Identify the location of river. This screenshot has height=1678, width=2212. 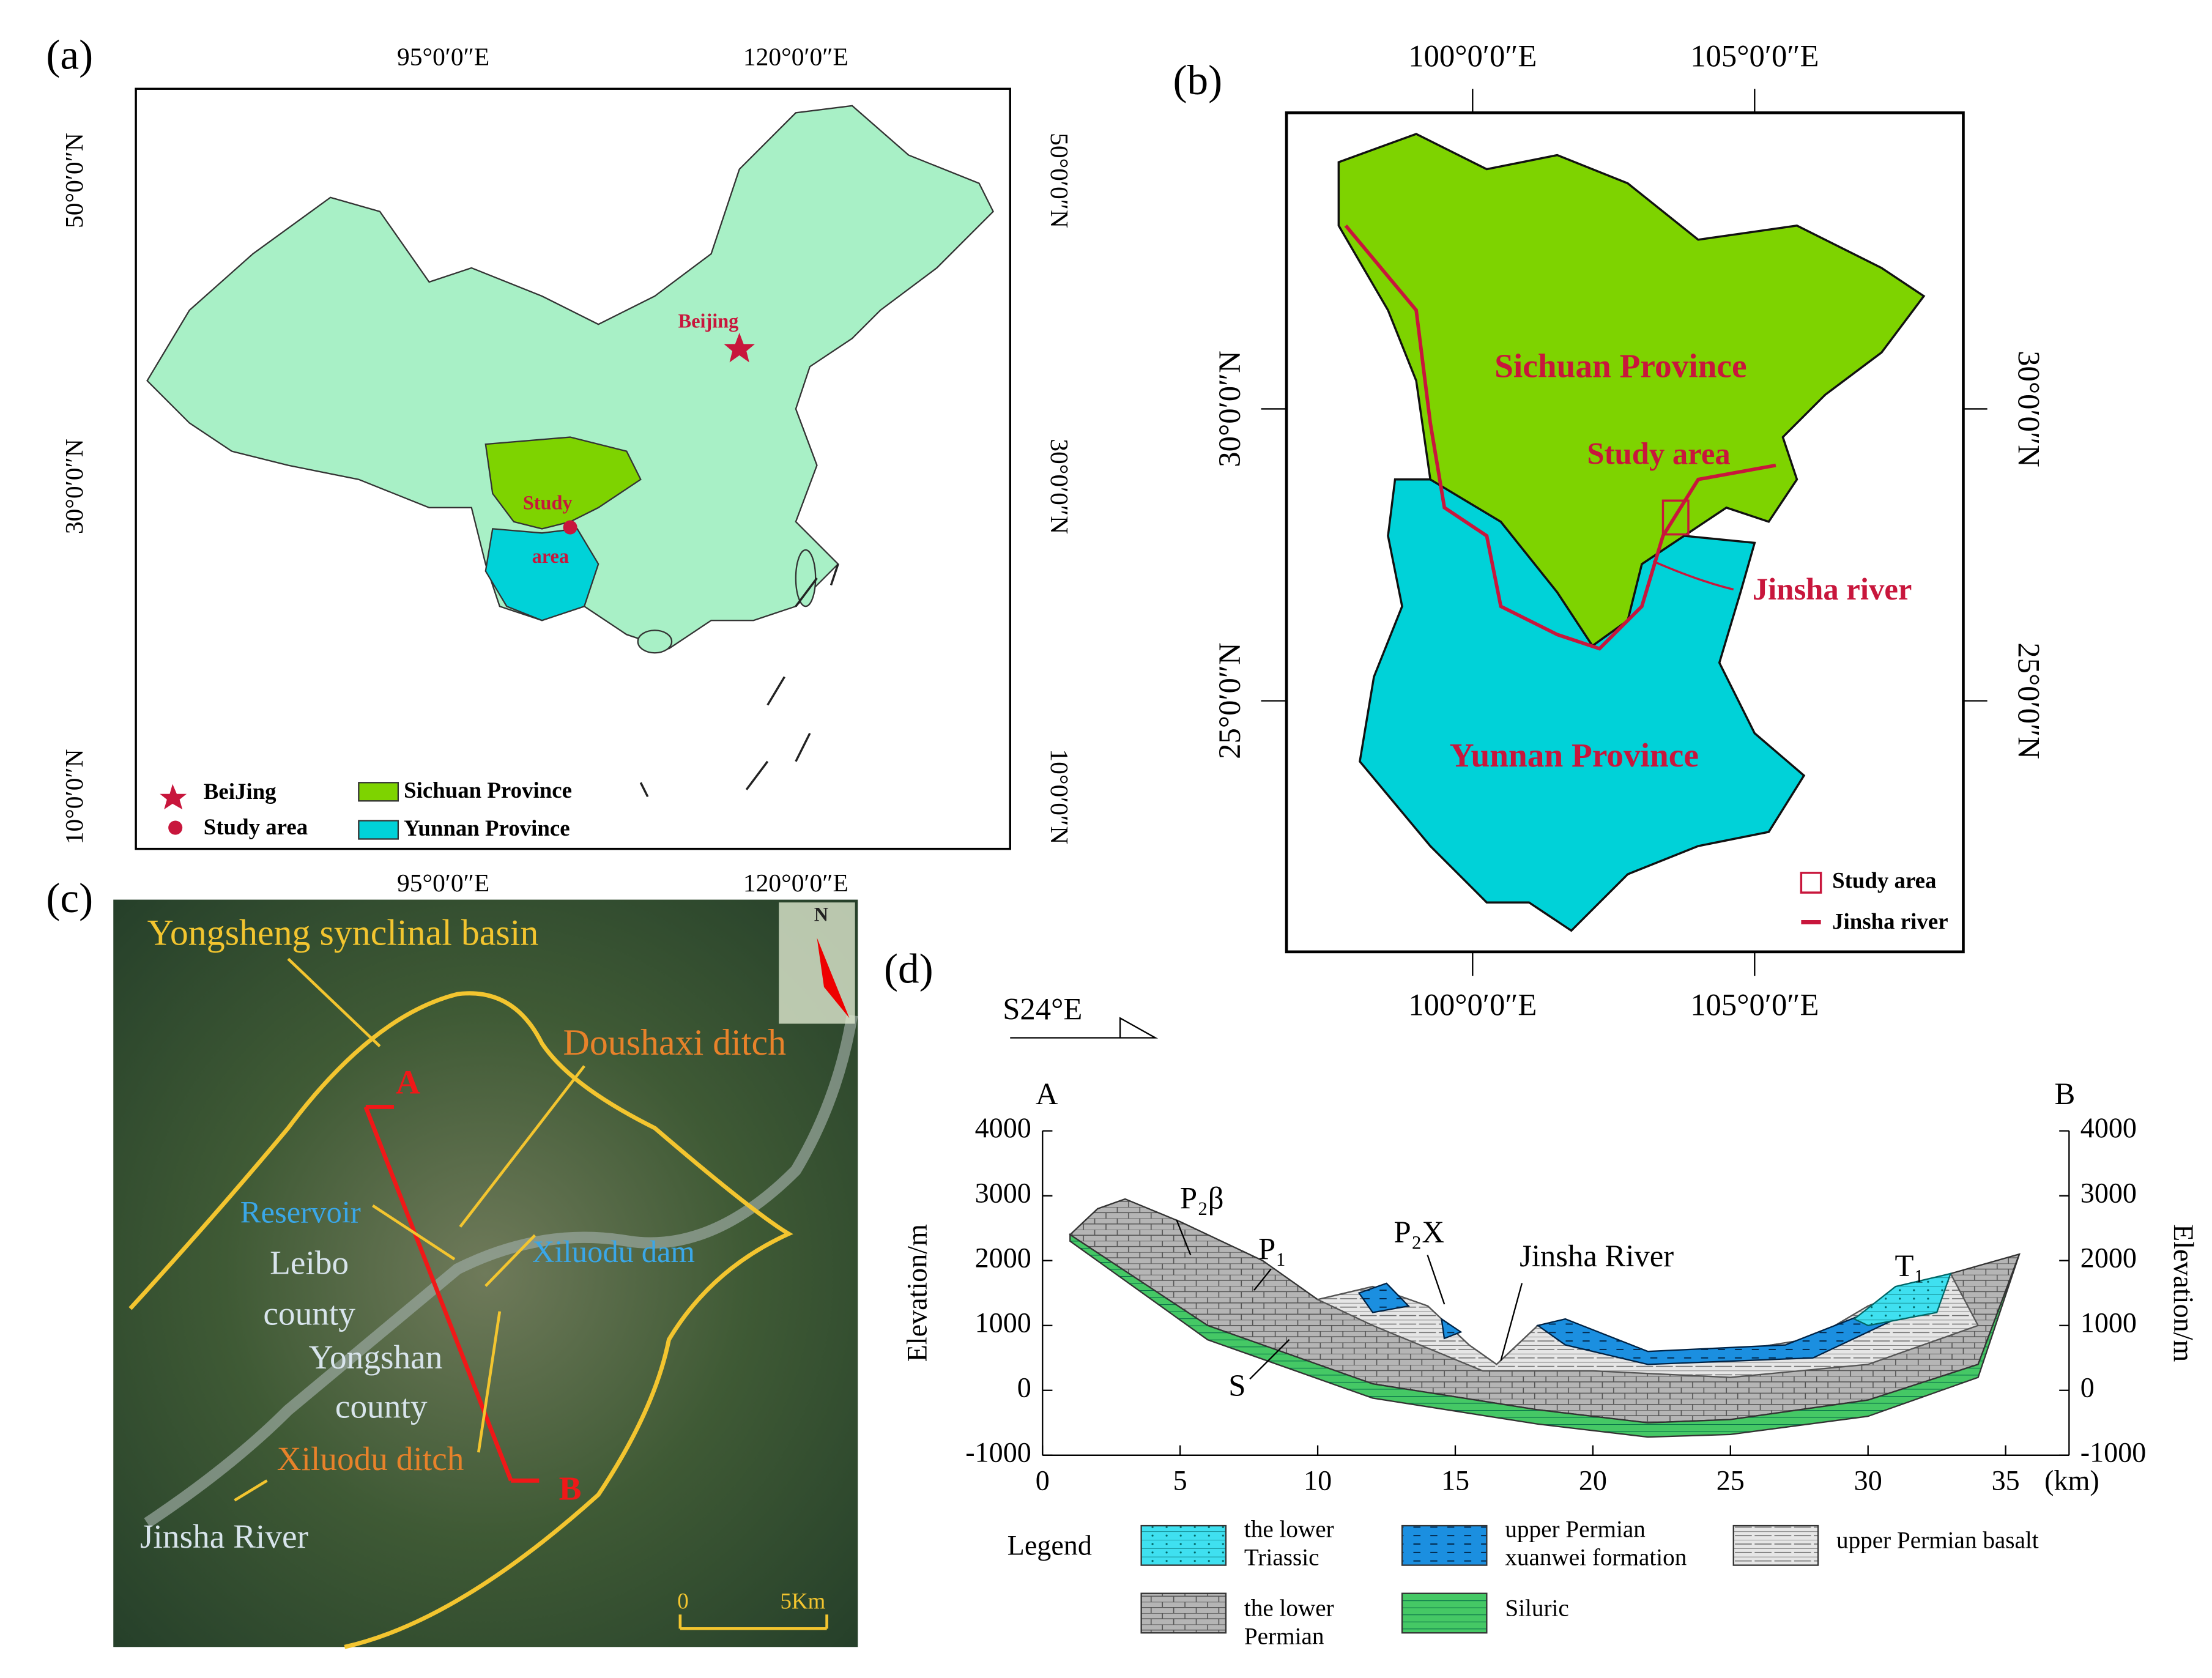
(501, 1271).